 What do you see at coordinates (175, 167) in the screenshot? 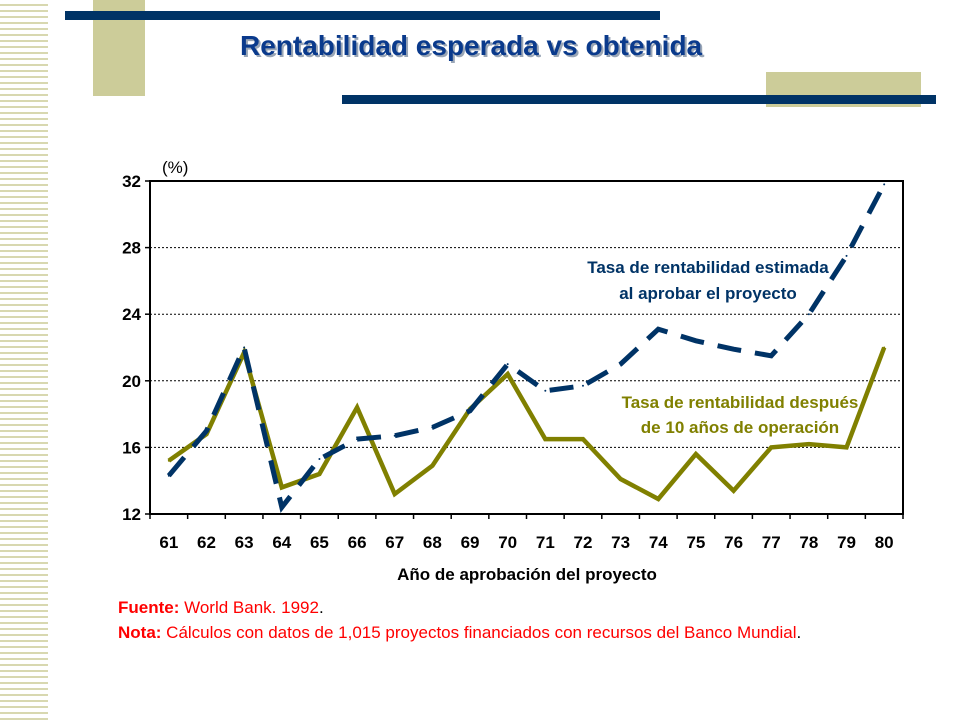
I see `y-axis-label: (%)` at bounding box center [175, 167].